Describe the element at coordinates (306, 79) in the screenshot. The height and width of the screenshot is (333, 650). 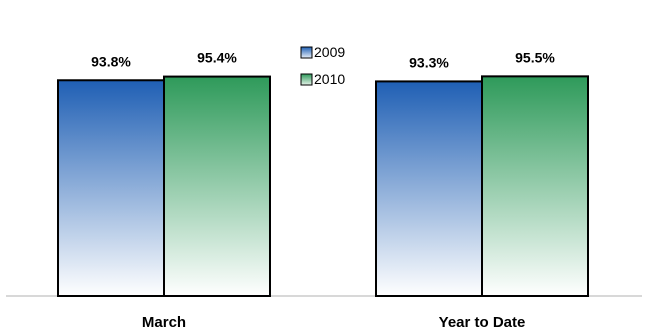
I see `legend-swatch-2010` at that location.